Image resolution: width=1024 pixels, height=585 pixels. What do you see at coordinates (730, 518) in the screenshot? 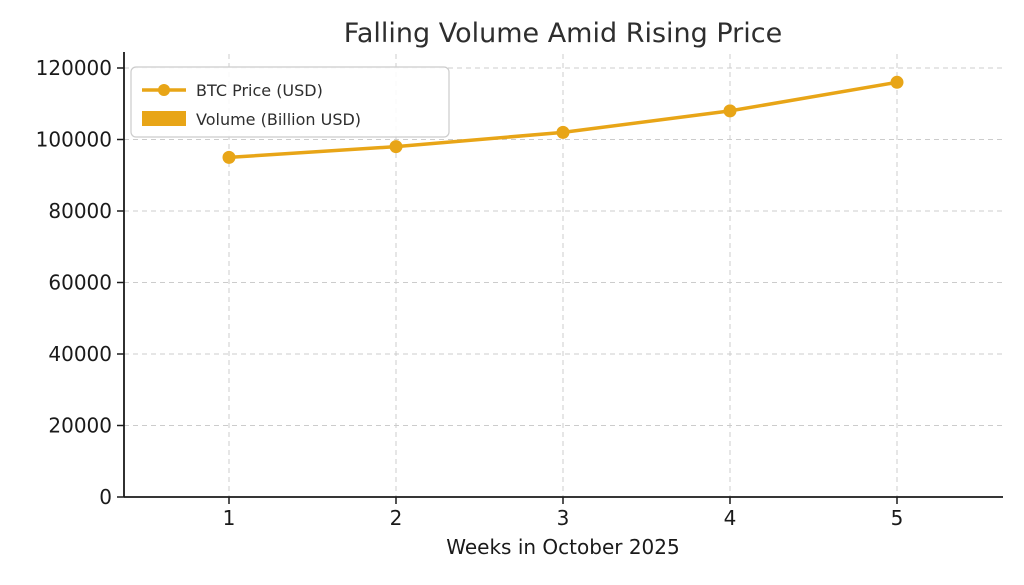
I see `x-tick-label: 4` at bounding box center [730, 518].